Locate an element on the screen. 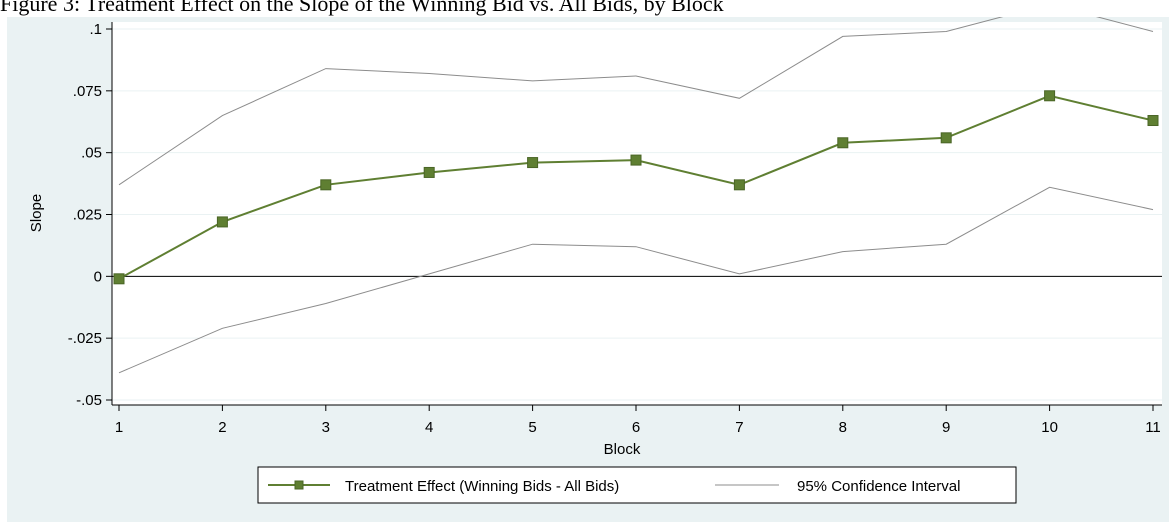 The width and height of the screenshot is (1176, 527). legend-box is located at coordinates (637, 485).